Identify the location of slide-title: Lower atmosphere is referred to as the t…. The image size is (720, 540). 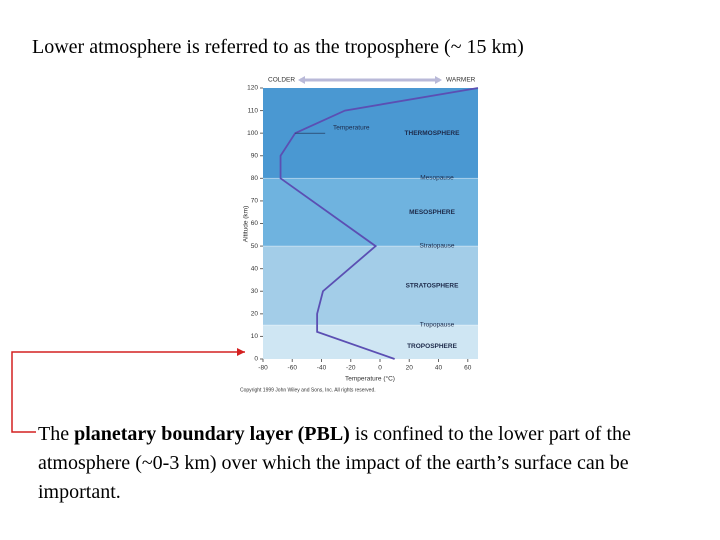
(278, 47).